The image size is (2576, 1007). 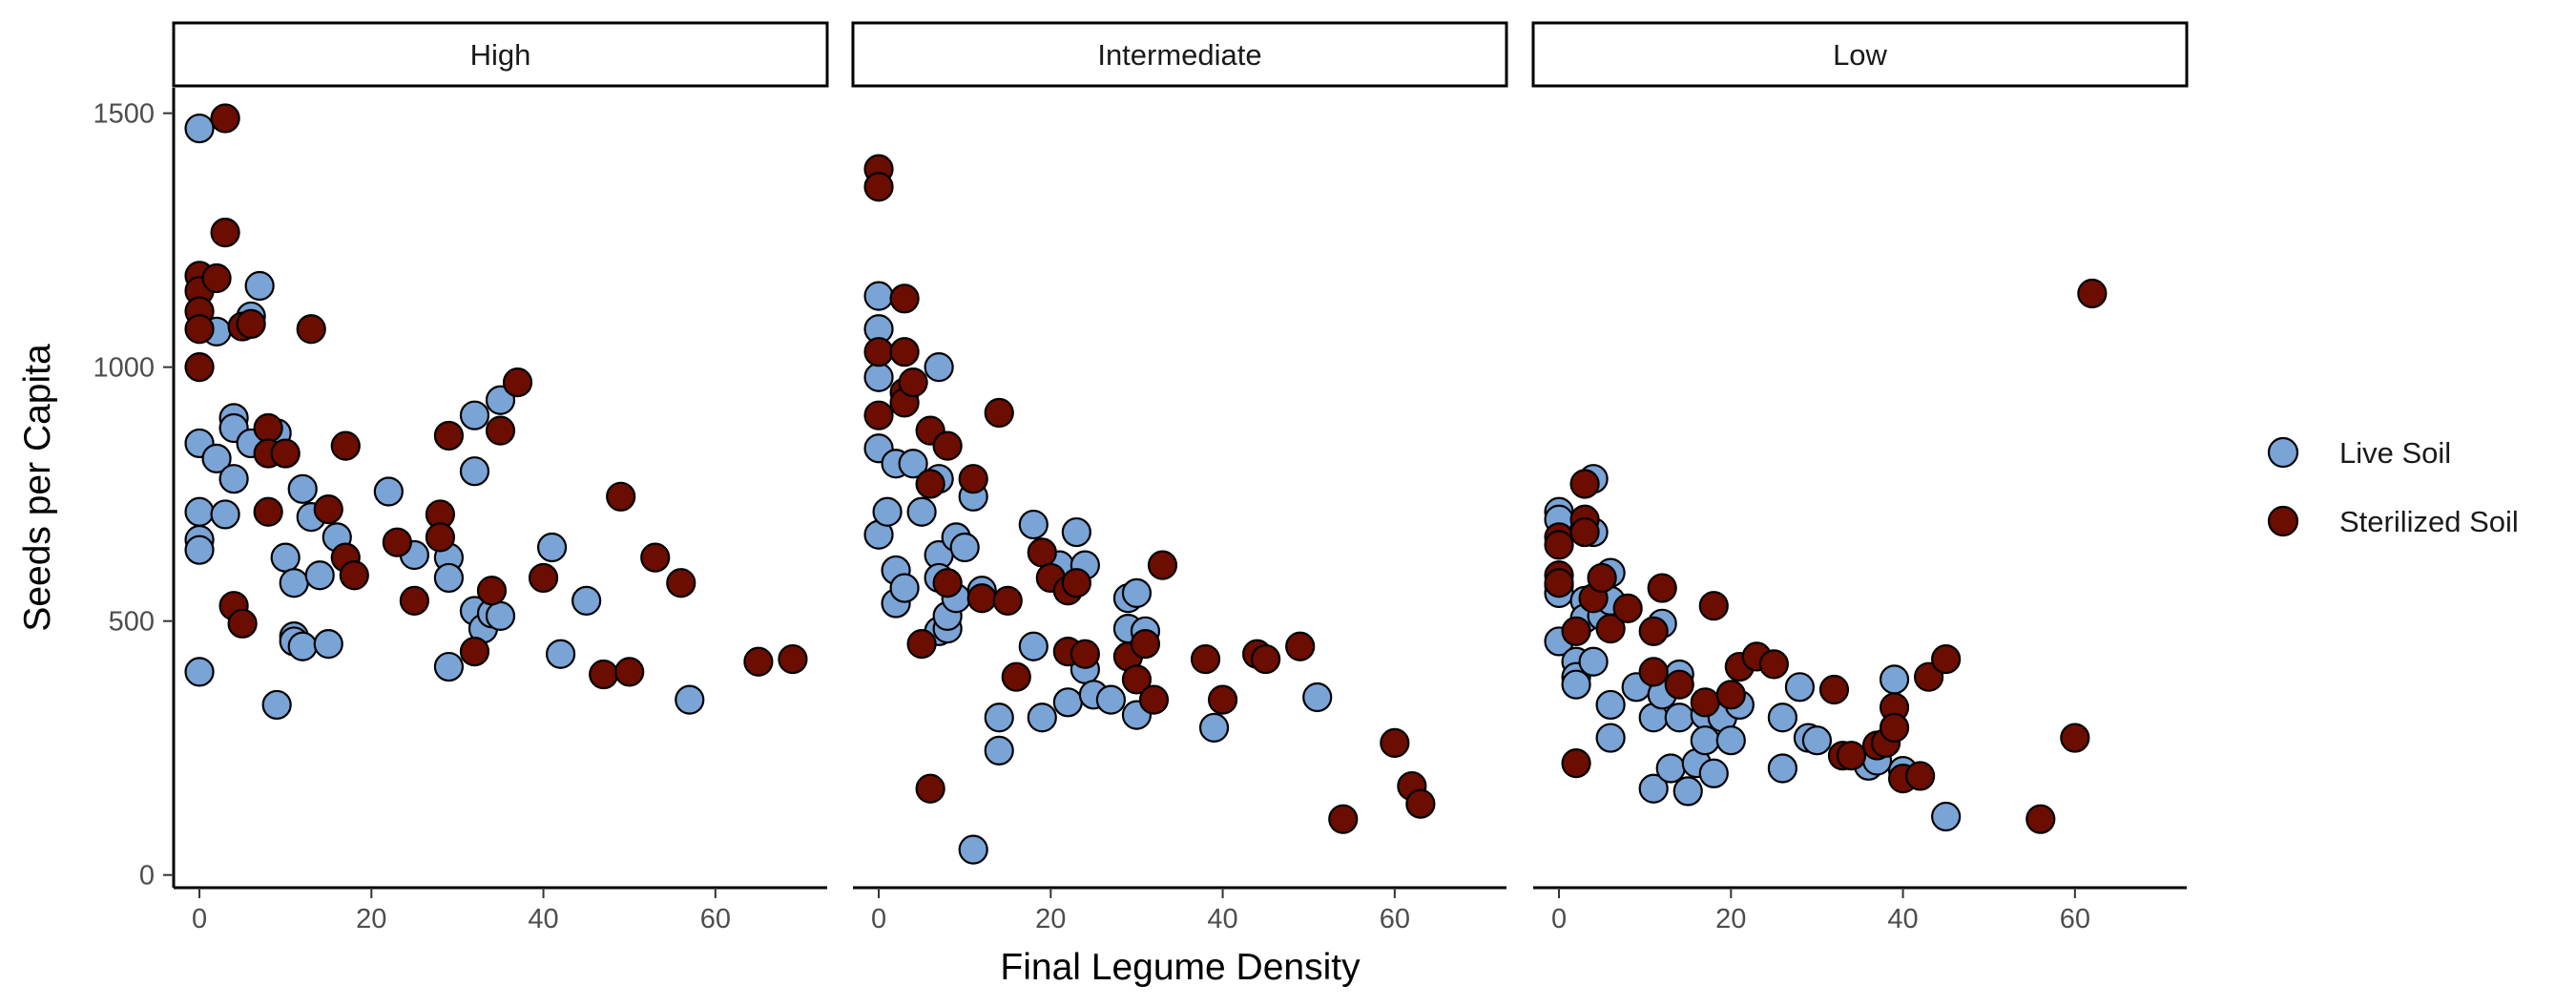 I want to click on y-tick-label: 1000, so click(x=124, y=368).